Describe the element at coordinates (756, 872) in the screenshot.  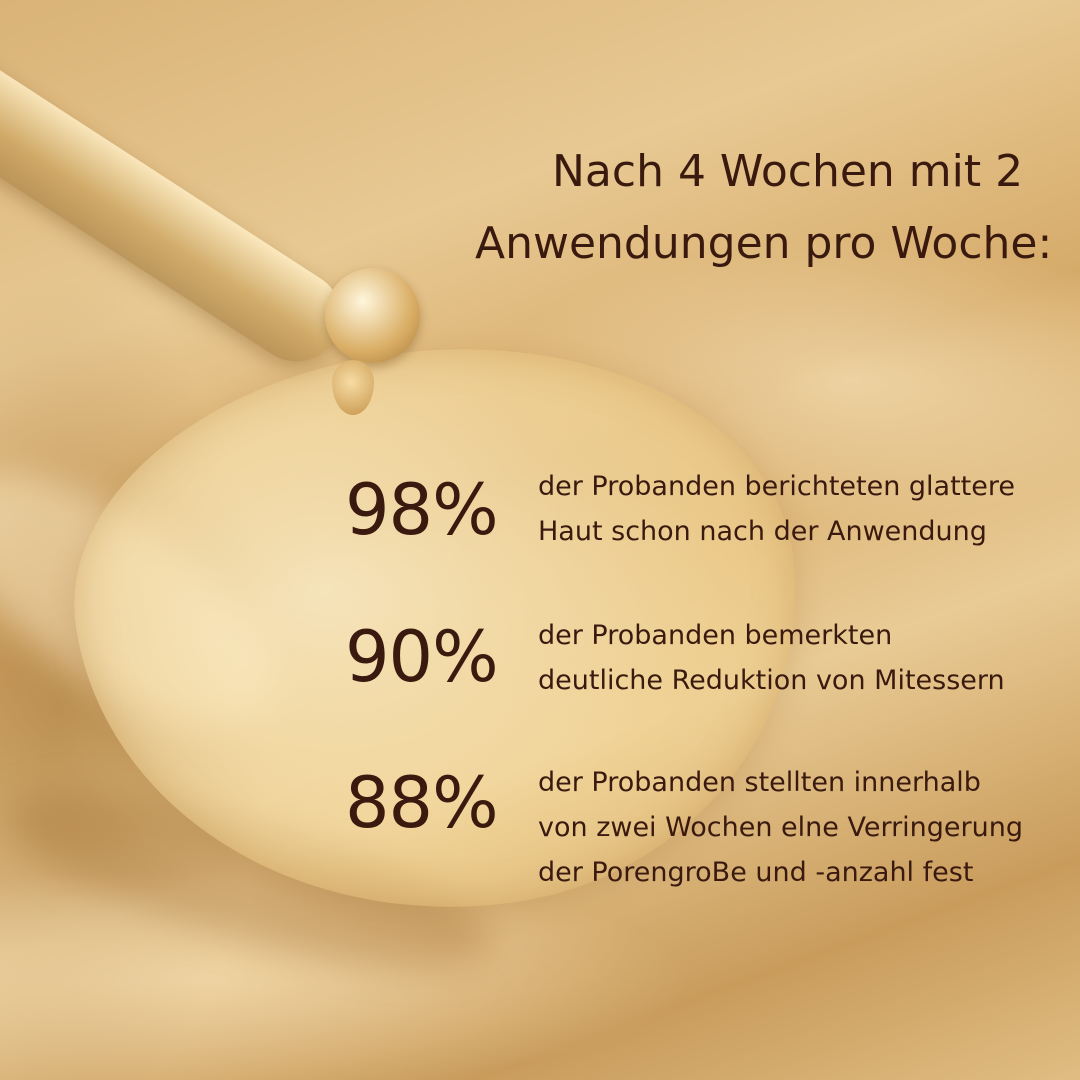
I see `stat-line: der PorengroBe und -anzahl fest` at that location.